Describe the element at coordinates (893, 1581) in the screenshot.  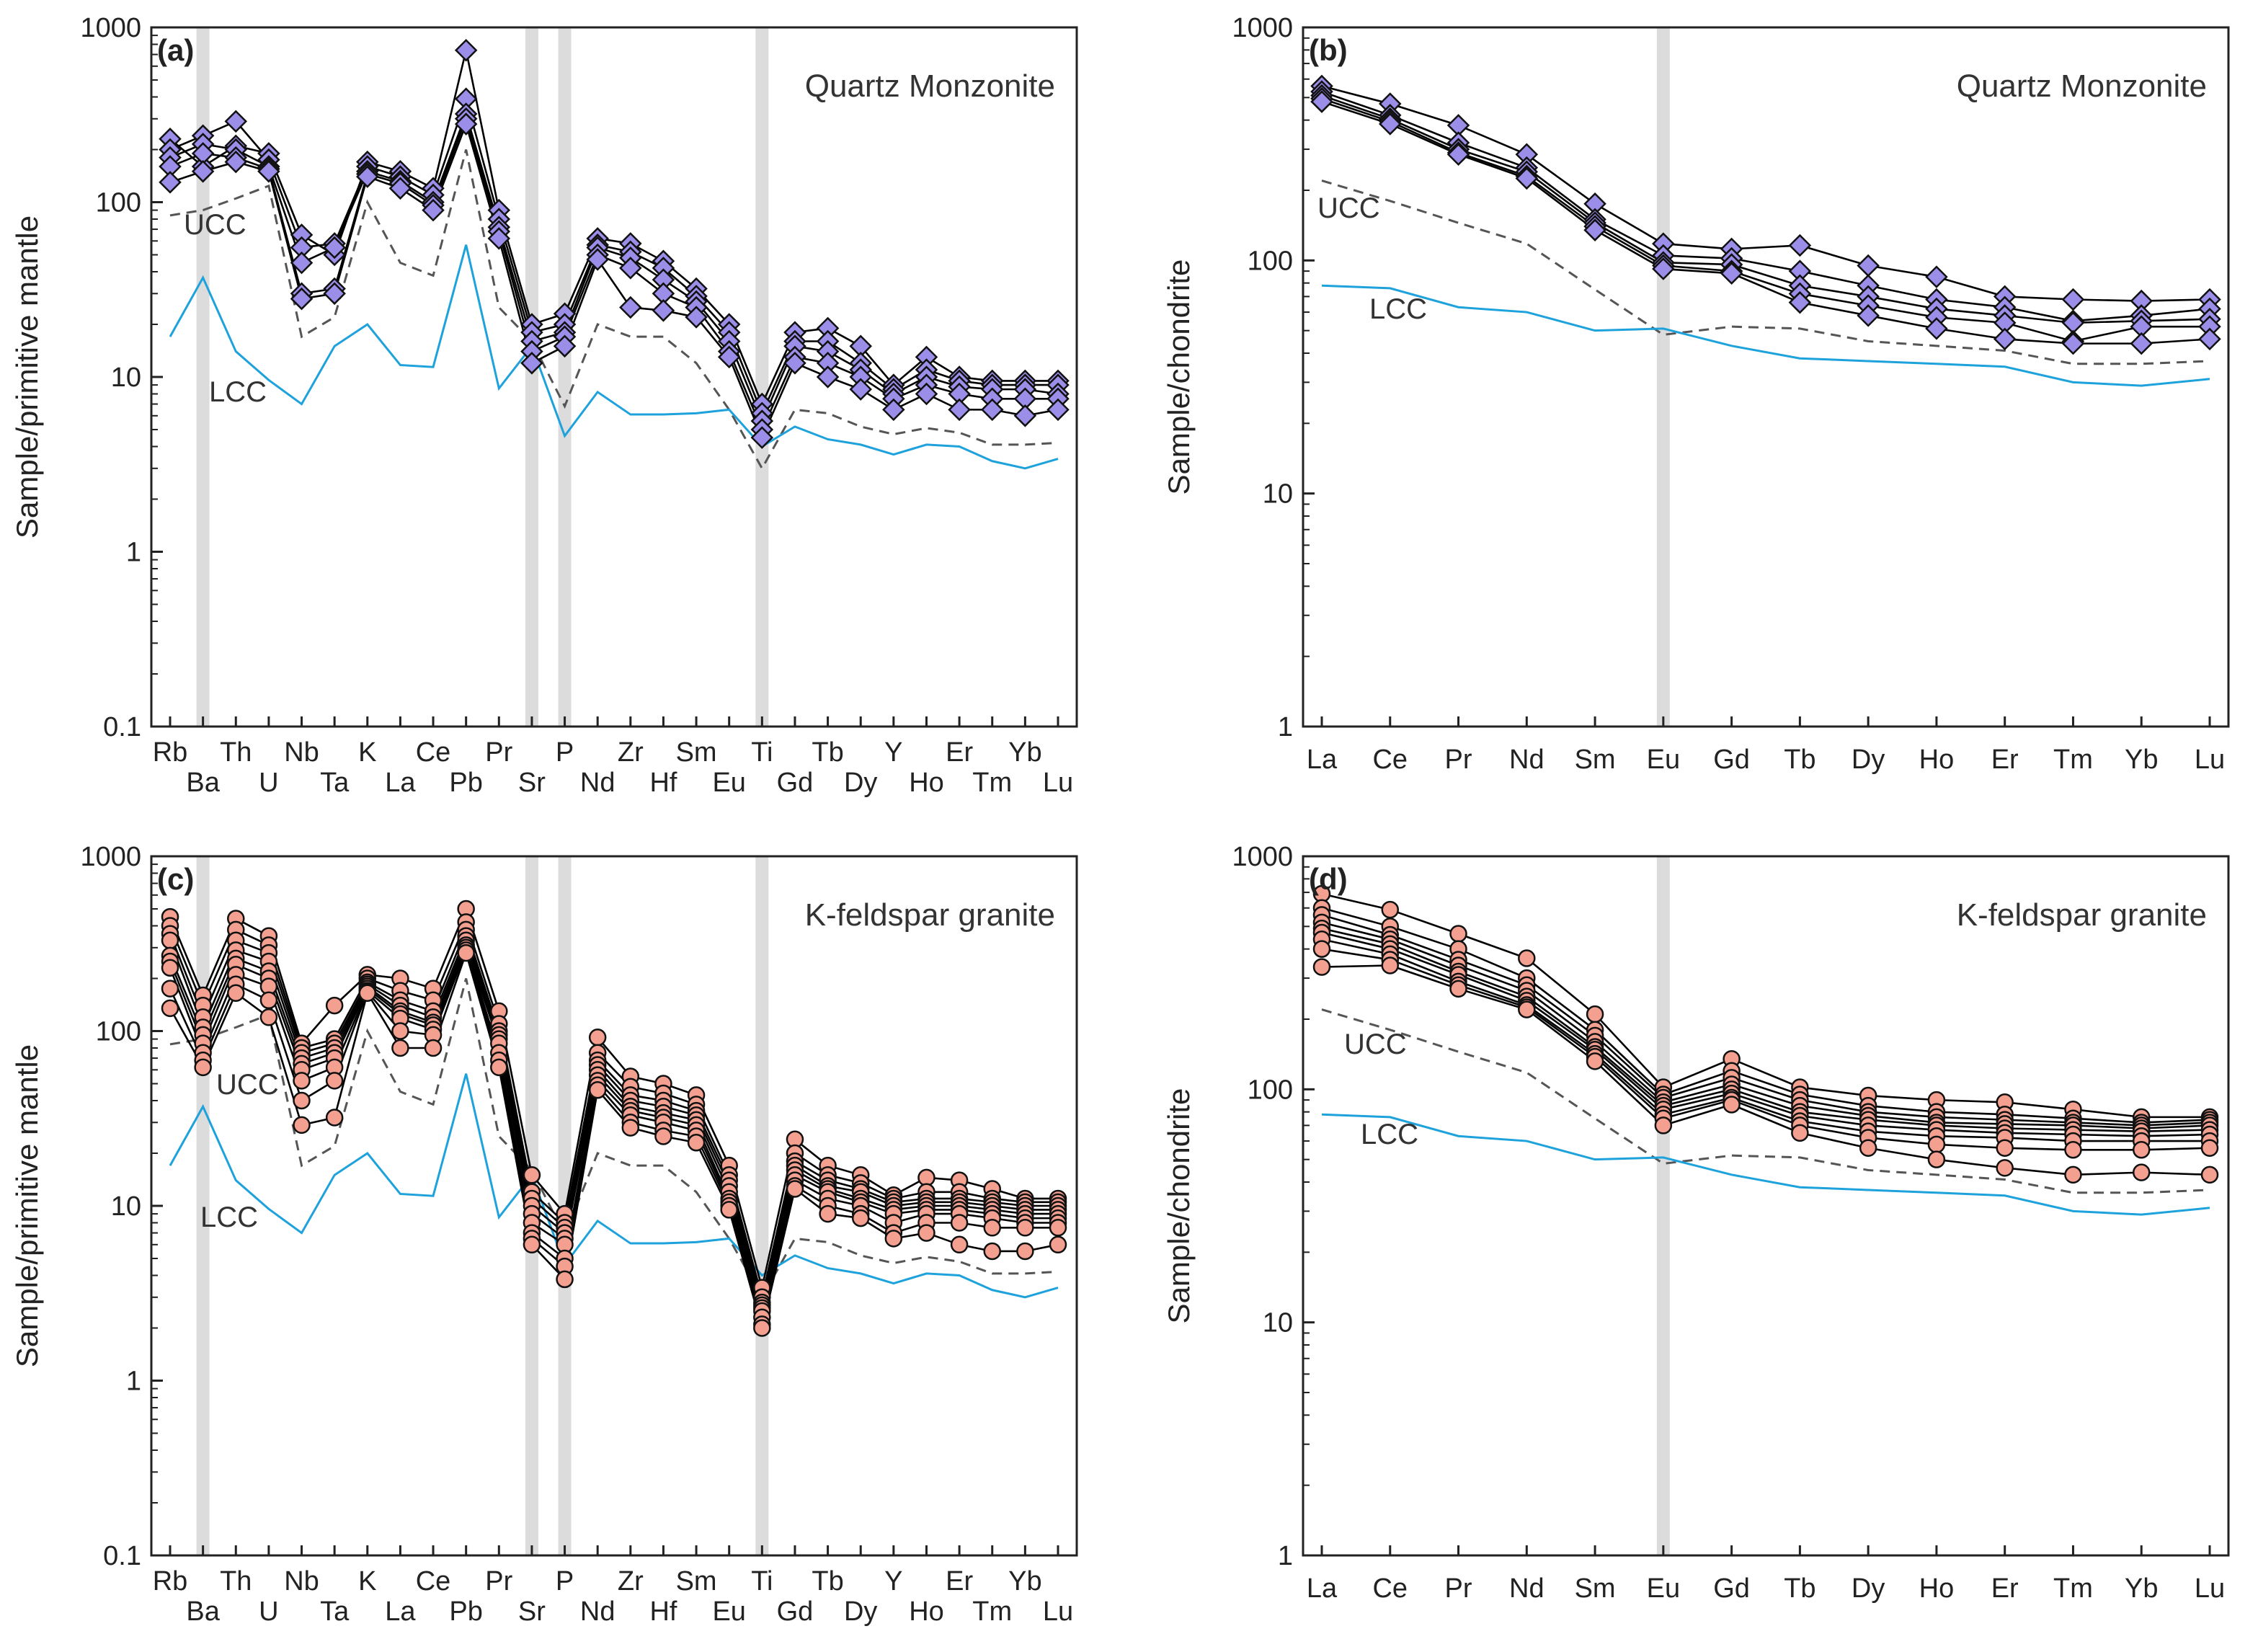
I see `x-label-y: Y` at that location.